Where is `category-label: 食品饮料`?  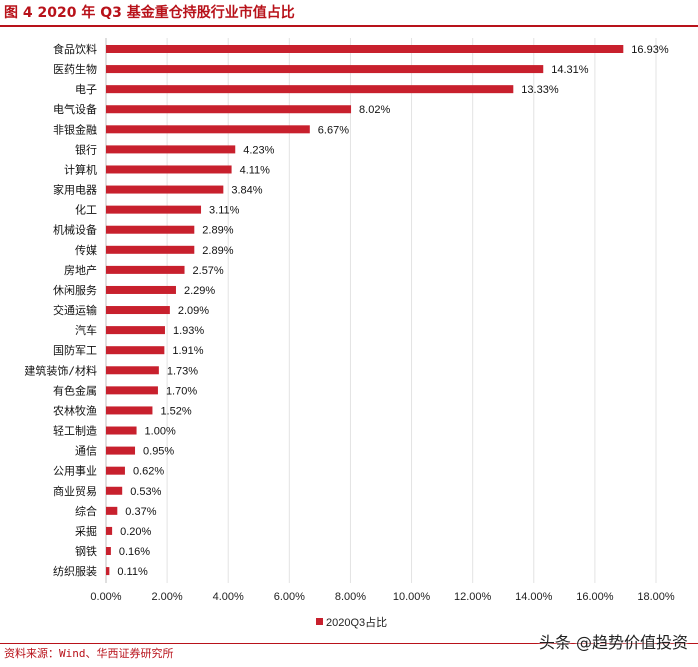 category-label: 食品饮料 is located at coordinates (75, 49).